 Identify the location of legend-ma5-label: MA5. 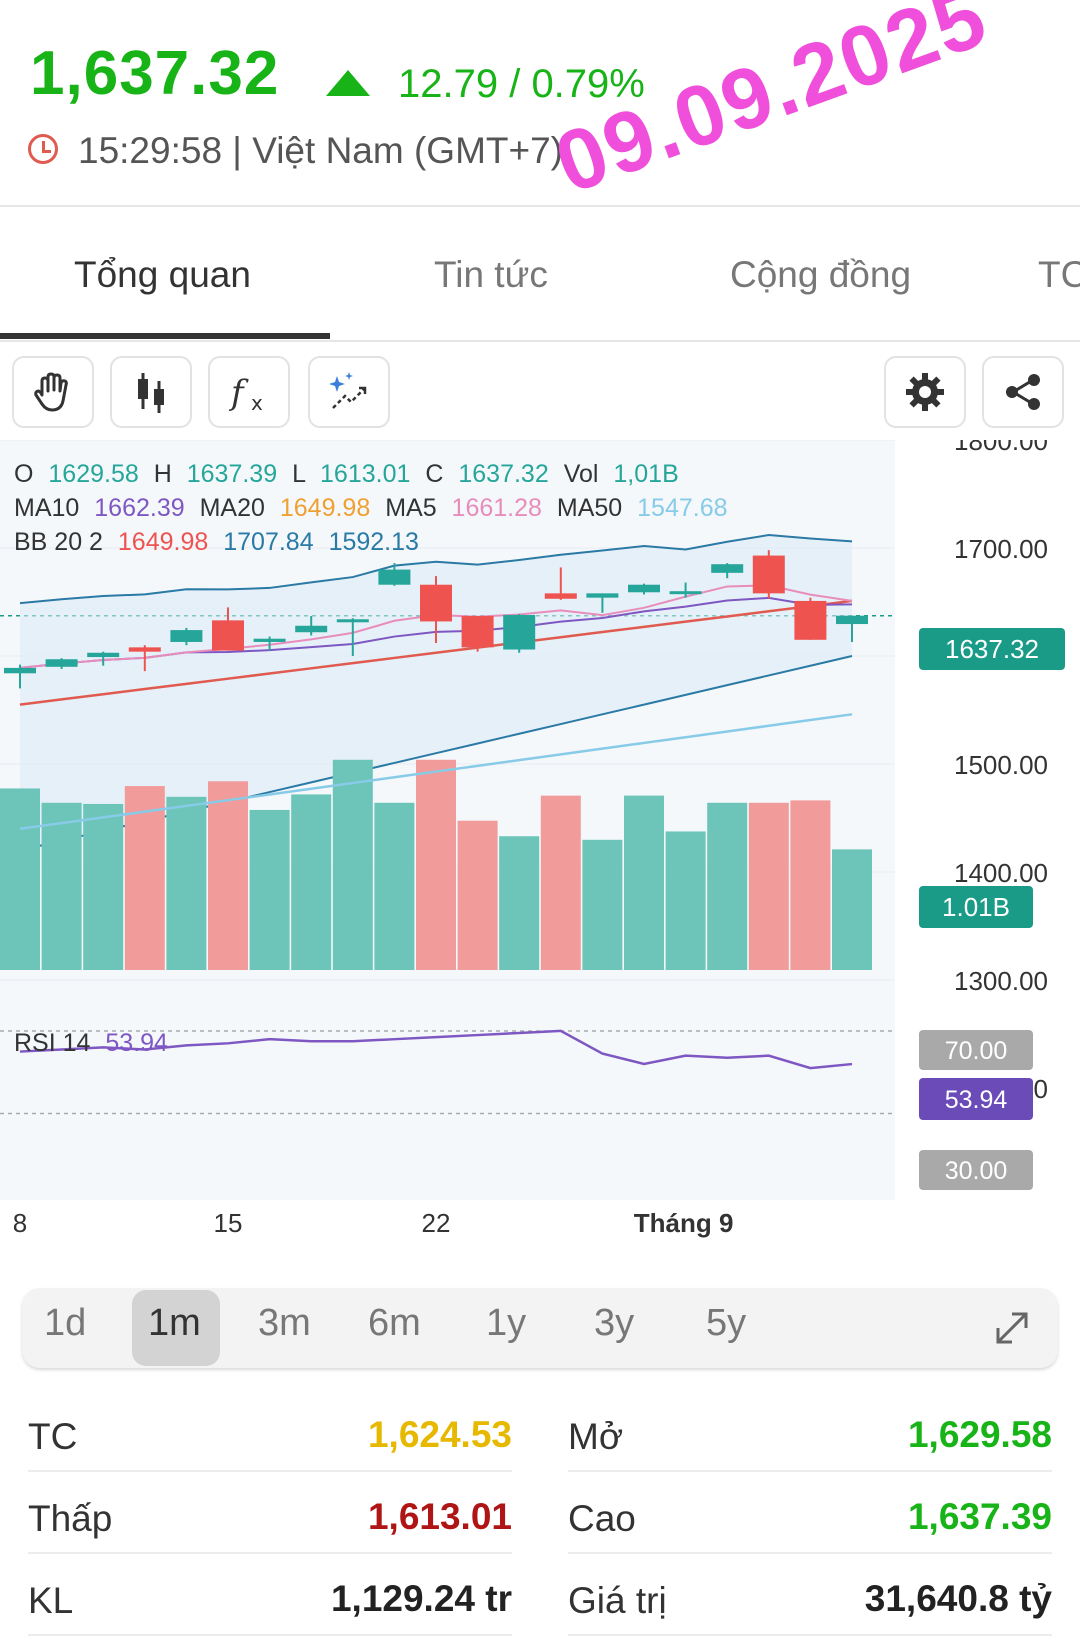
(410, 508).